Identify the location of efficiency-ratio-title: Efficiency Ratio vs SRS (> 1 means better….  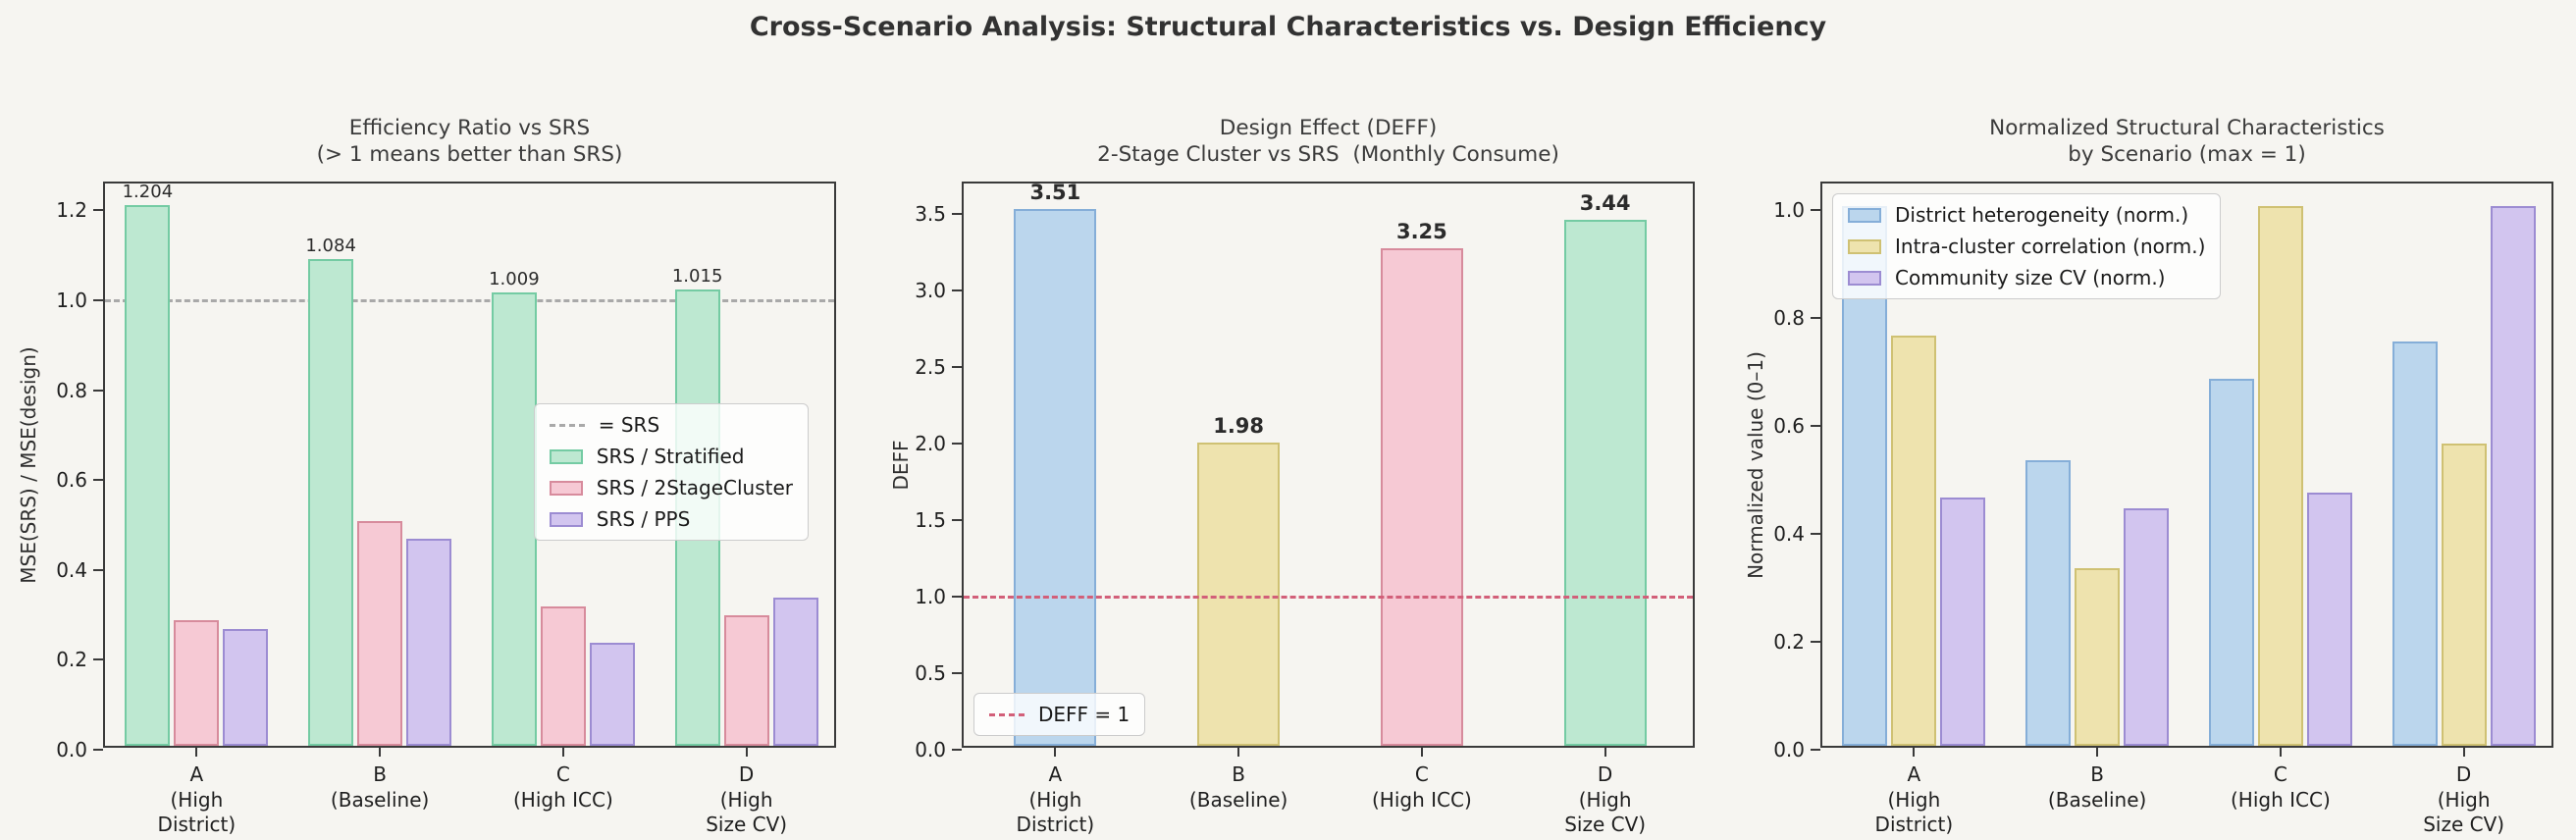
(469, 141).